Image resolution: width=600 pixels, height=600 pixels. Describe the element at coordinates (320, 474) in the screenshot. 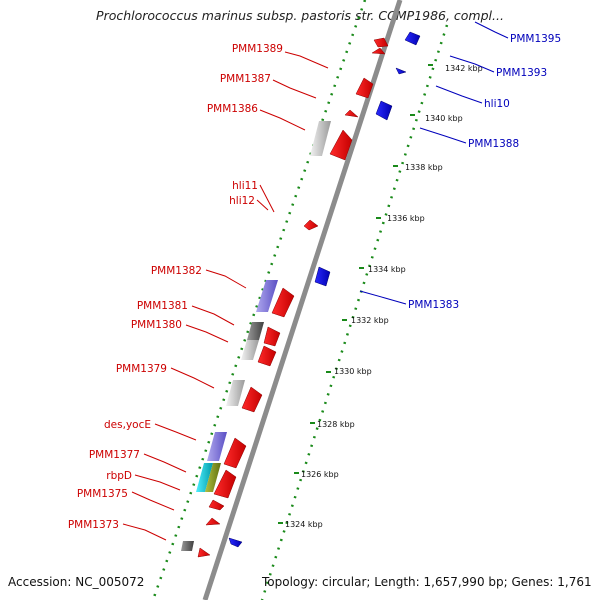

I see `tick-label: 1326 kbp` at that location.